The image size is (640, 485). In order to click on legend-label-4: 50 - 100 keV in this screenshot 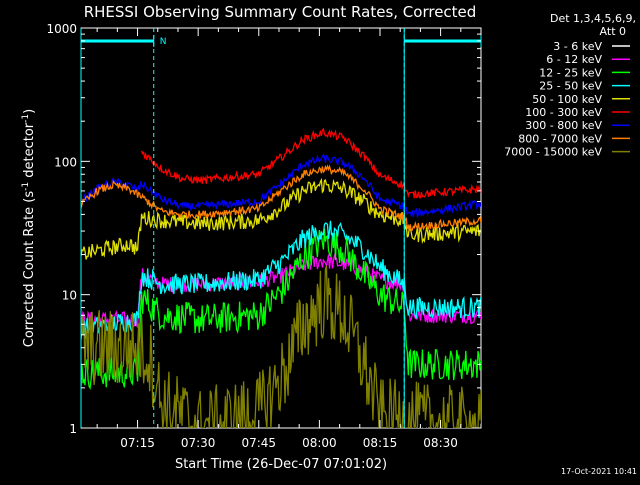, I will do `click(567, 99)`.